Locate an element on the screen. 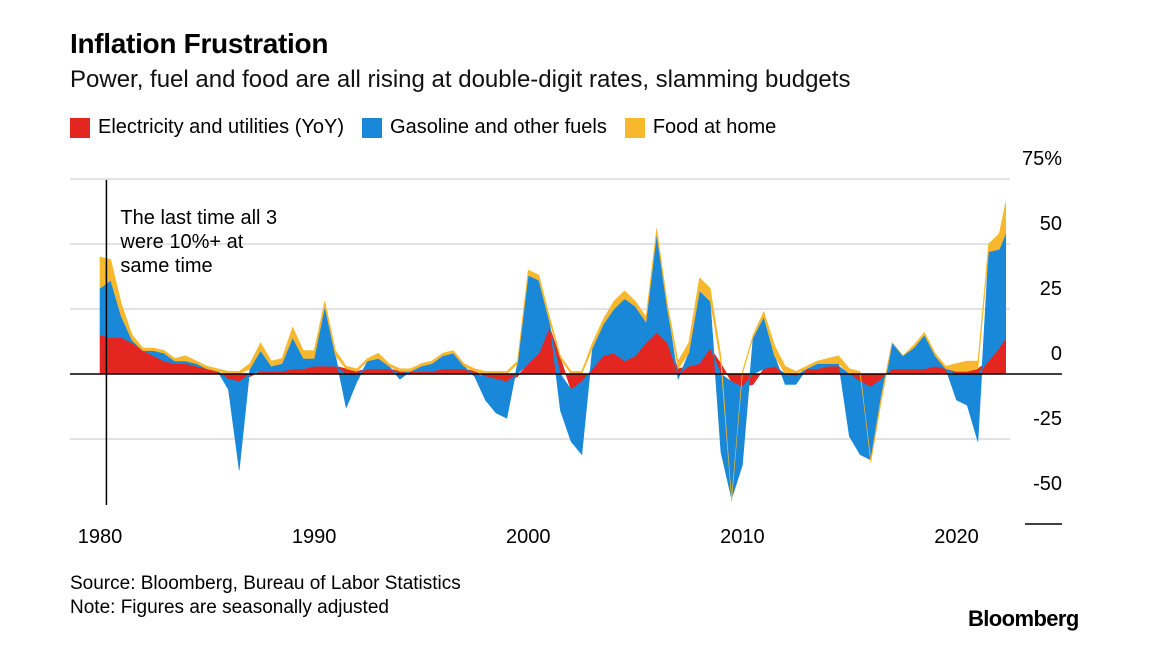  legend-item-food: Food at home is located at coordinates (700, 127).